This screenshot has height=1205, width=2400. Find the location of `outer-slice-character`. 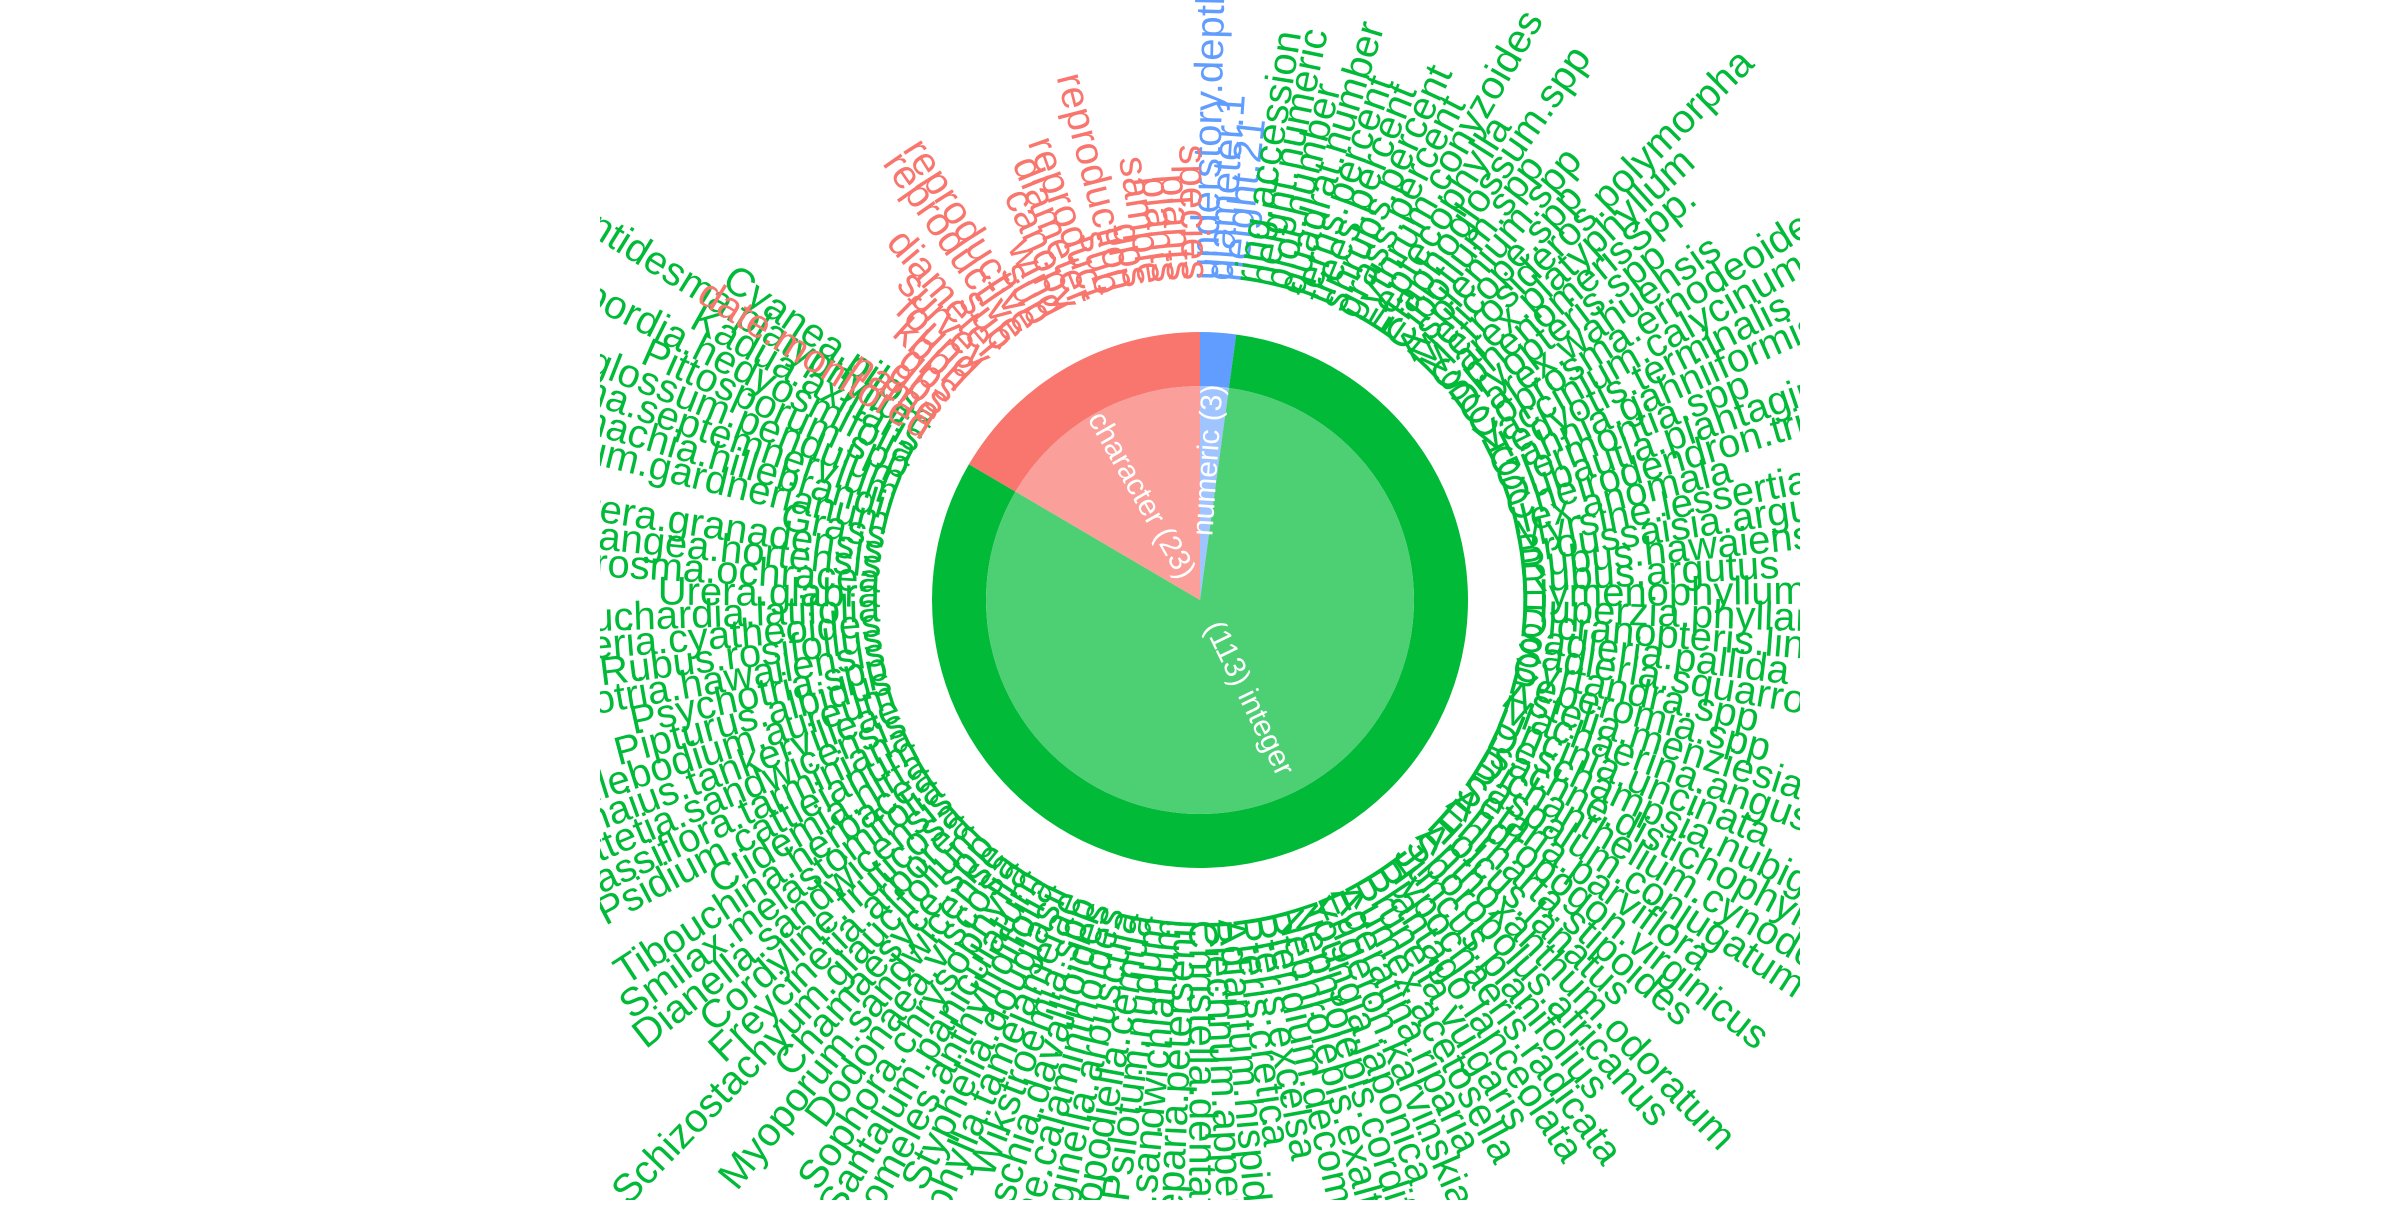

outer-slice-character is located at coordinates (1084, 412).